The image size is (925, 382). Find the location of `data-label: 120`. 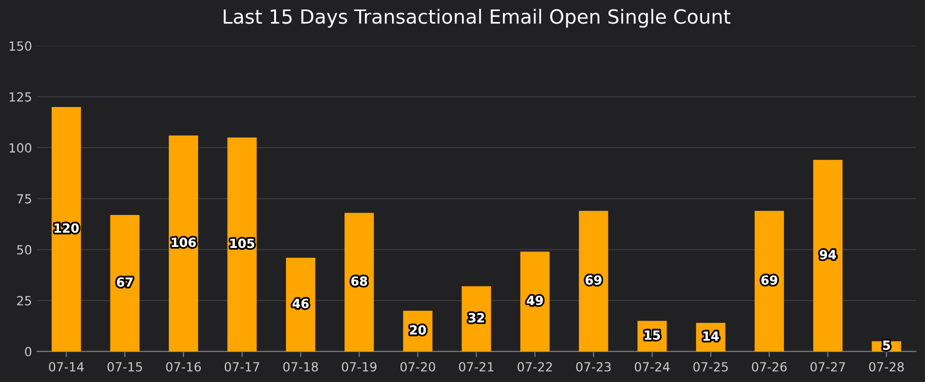

data-label: 120 is located at coordinates (66, 228).